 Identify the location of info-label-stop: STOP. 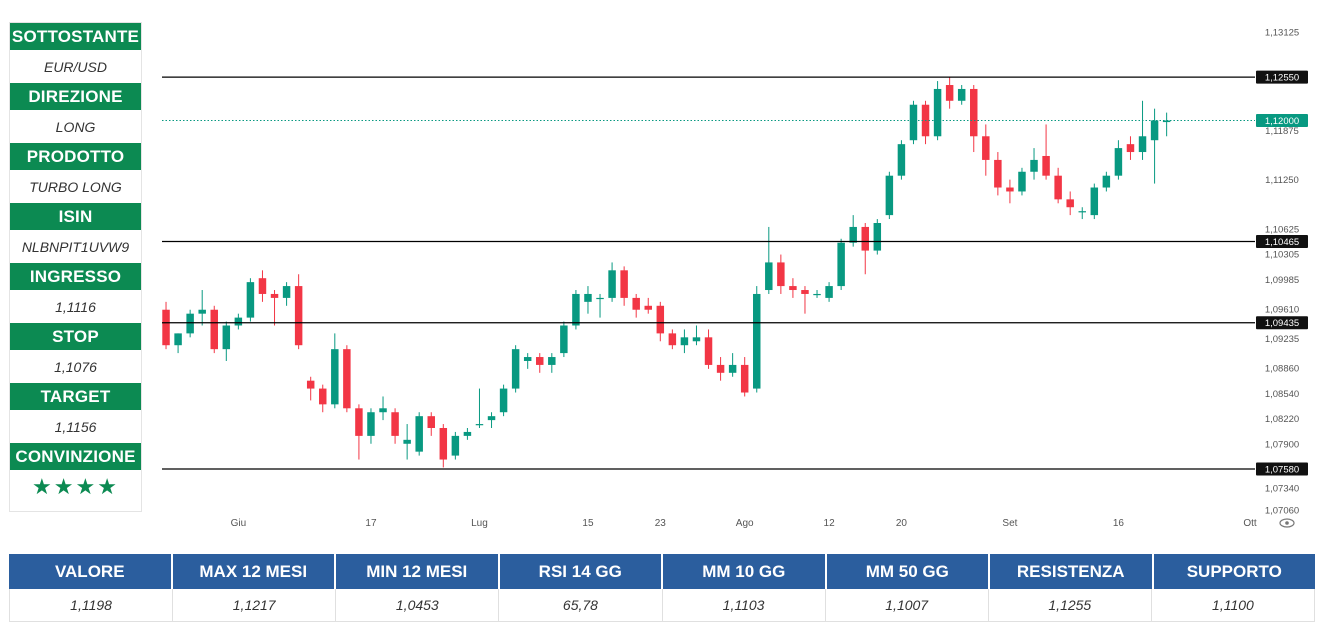
(75, 336).